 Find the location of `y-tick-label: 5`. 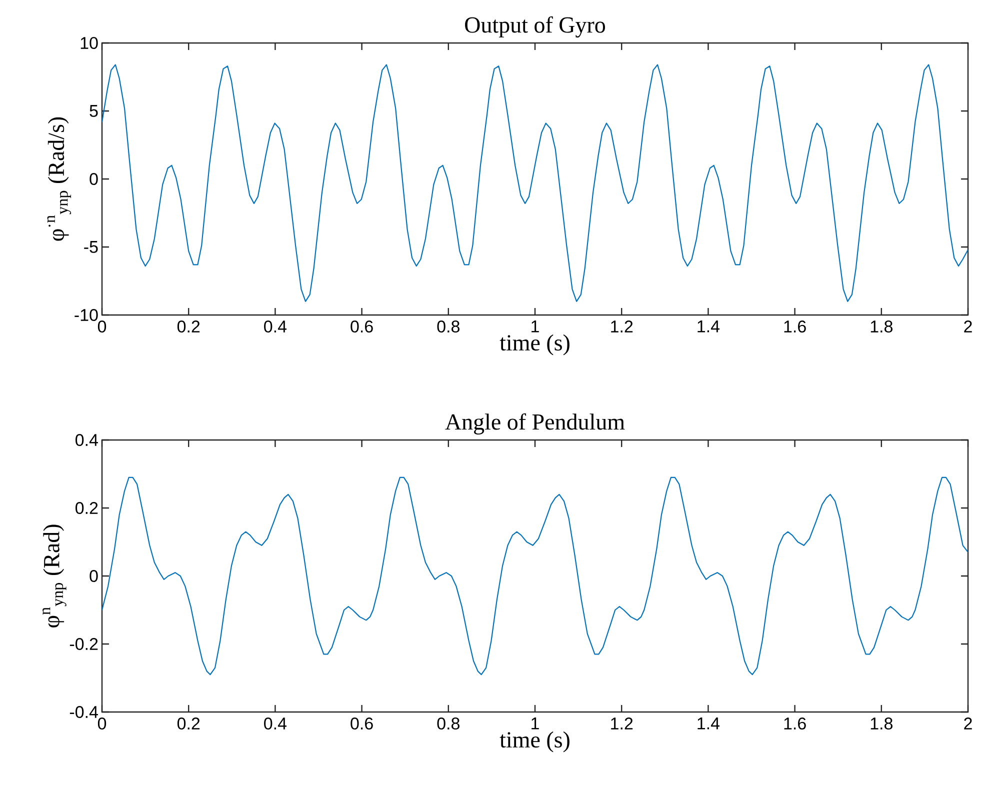

y-tick-label: 5 is located at coordinates (94, 111).